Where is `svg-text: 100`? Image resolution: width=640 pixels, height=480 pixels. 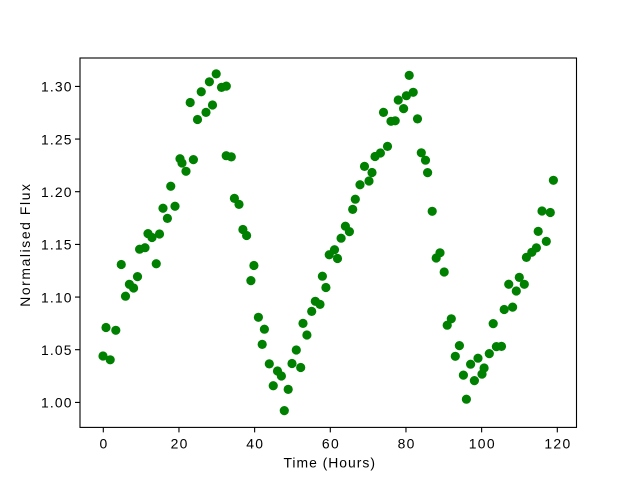 svg-text: 100 is located at coordinates (482, 443).